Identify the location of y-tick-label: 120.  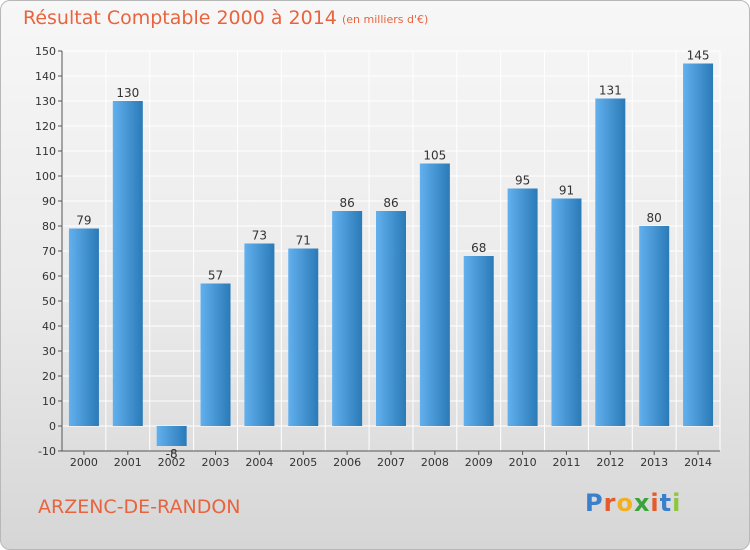
(45, 126).